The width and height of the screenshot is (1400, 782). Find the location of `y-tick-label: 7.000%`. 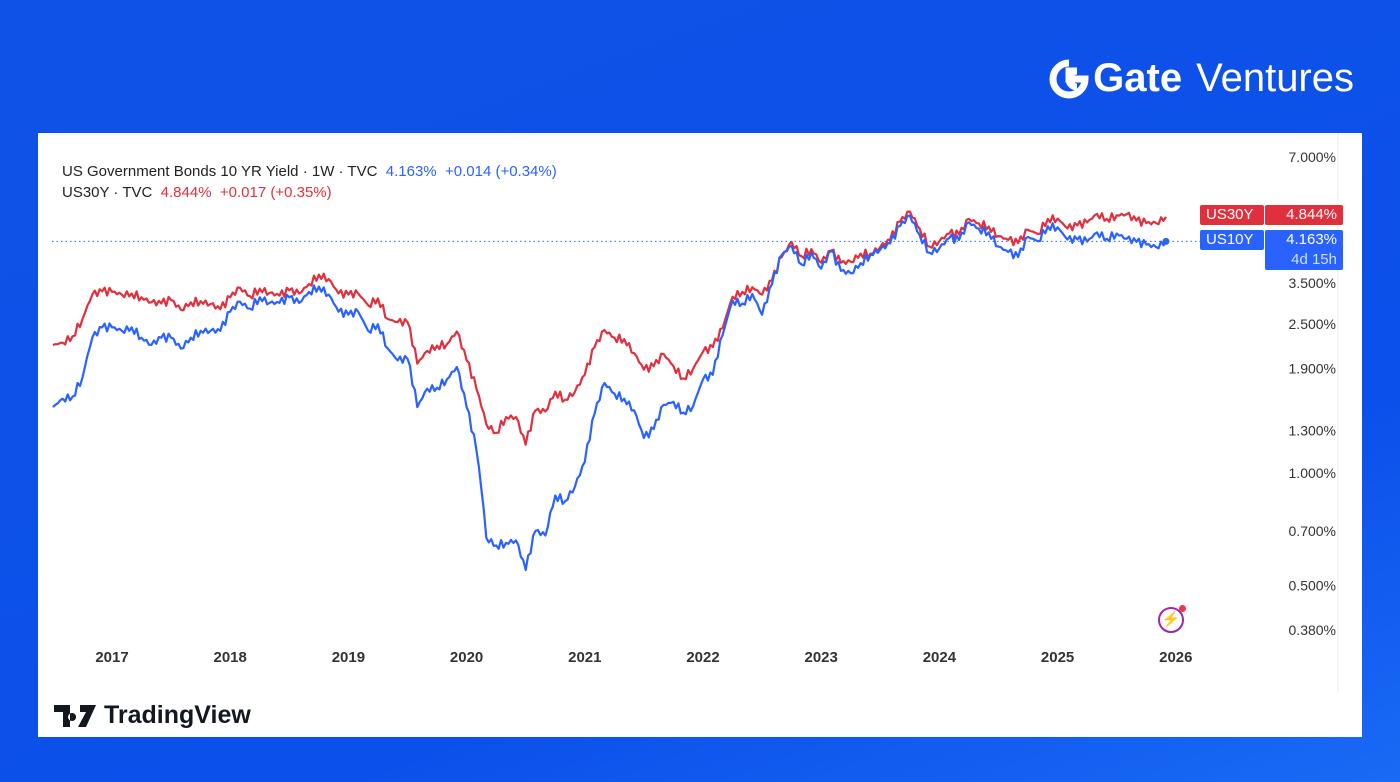

y-tick-label: 7.000% is located at coordinates (1312, 157).